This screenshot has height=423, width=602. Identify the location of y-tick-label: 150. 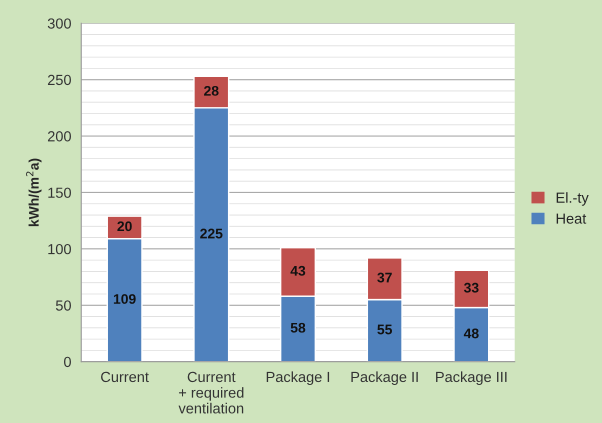
(59, 193).